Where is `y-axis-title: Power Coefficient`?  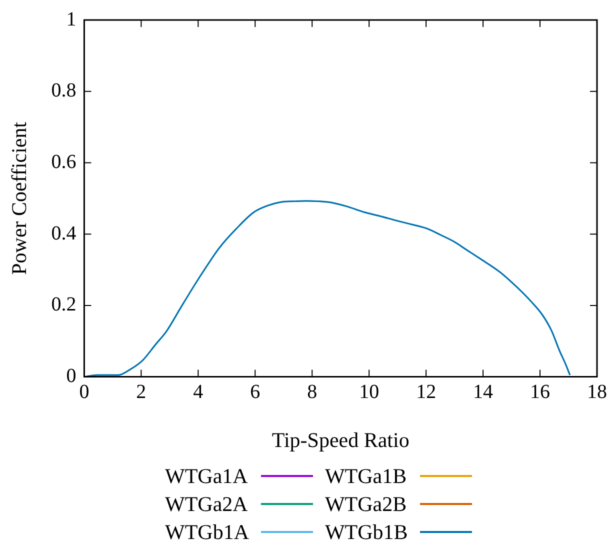
y-axis-title: Power Coefficient is located at coordinates (19, 198).